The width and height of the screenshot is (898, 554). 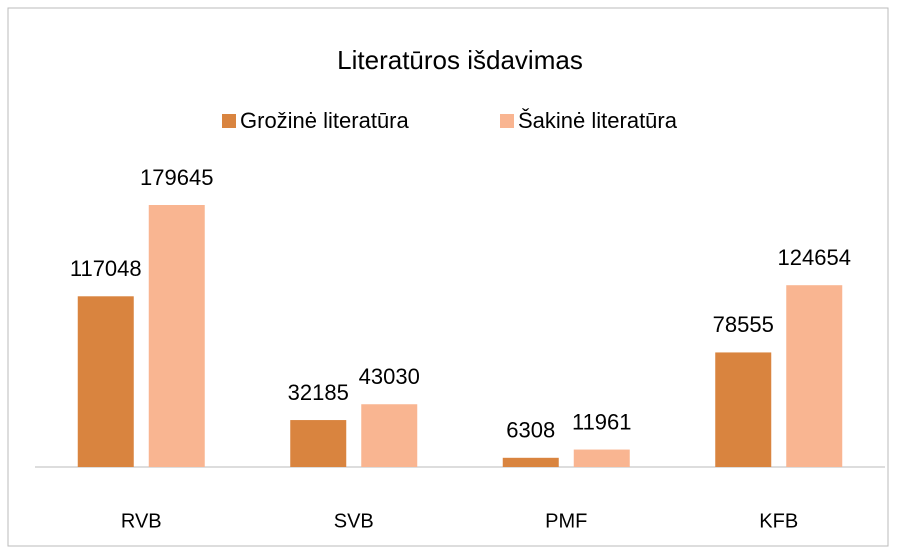 What do you see at coordinates (460, 60) in the screenshot?
I see `chart-title: Literatūros išdavimas` at bounding box center [460, 60].